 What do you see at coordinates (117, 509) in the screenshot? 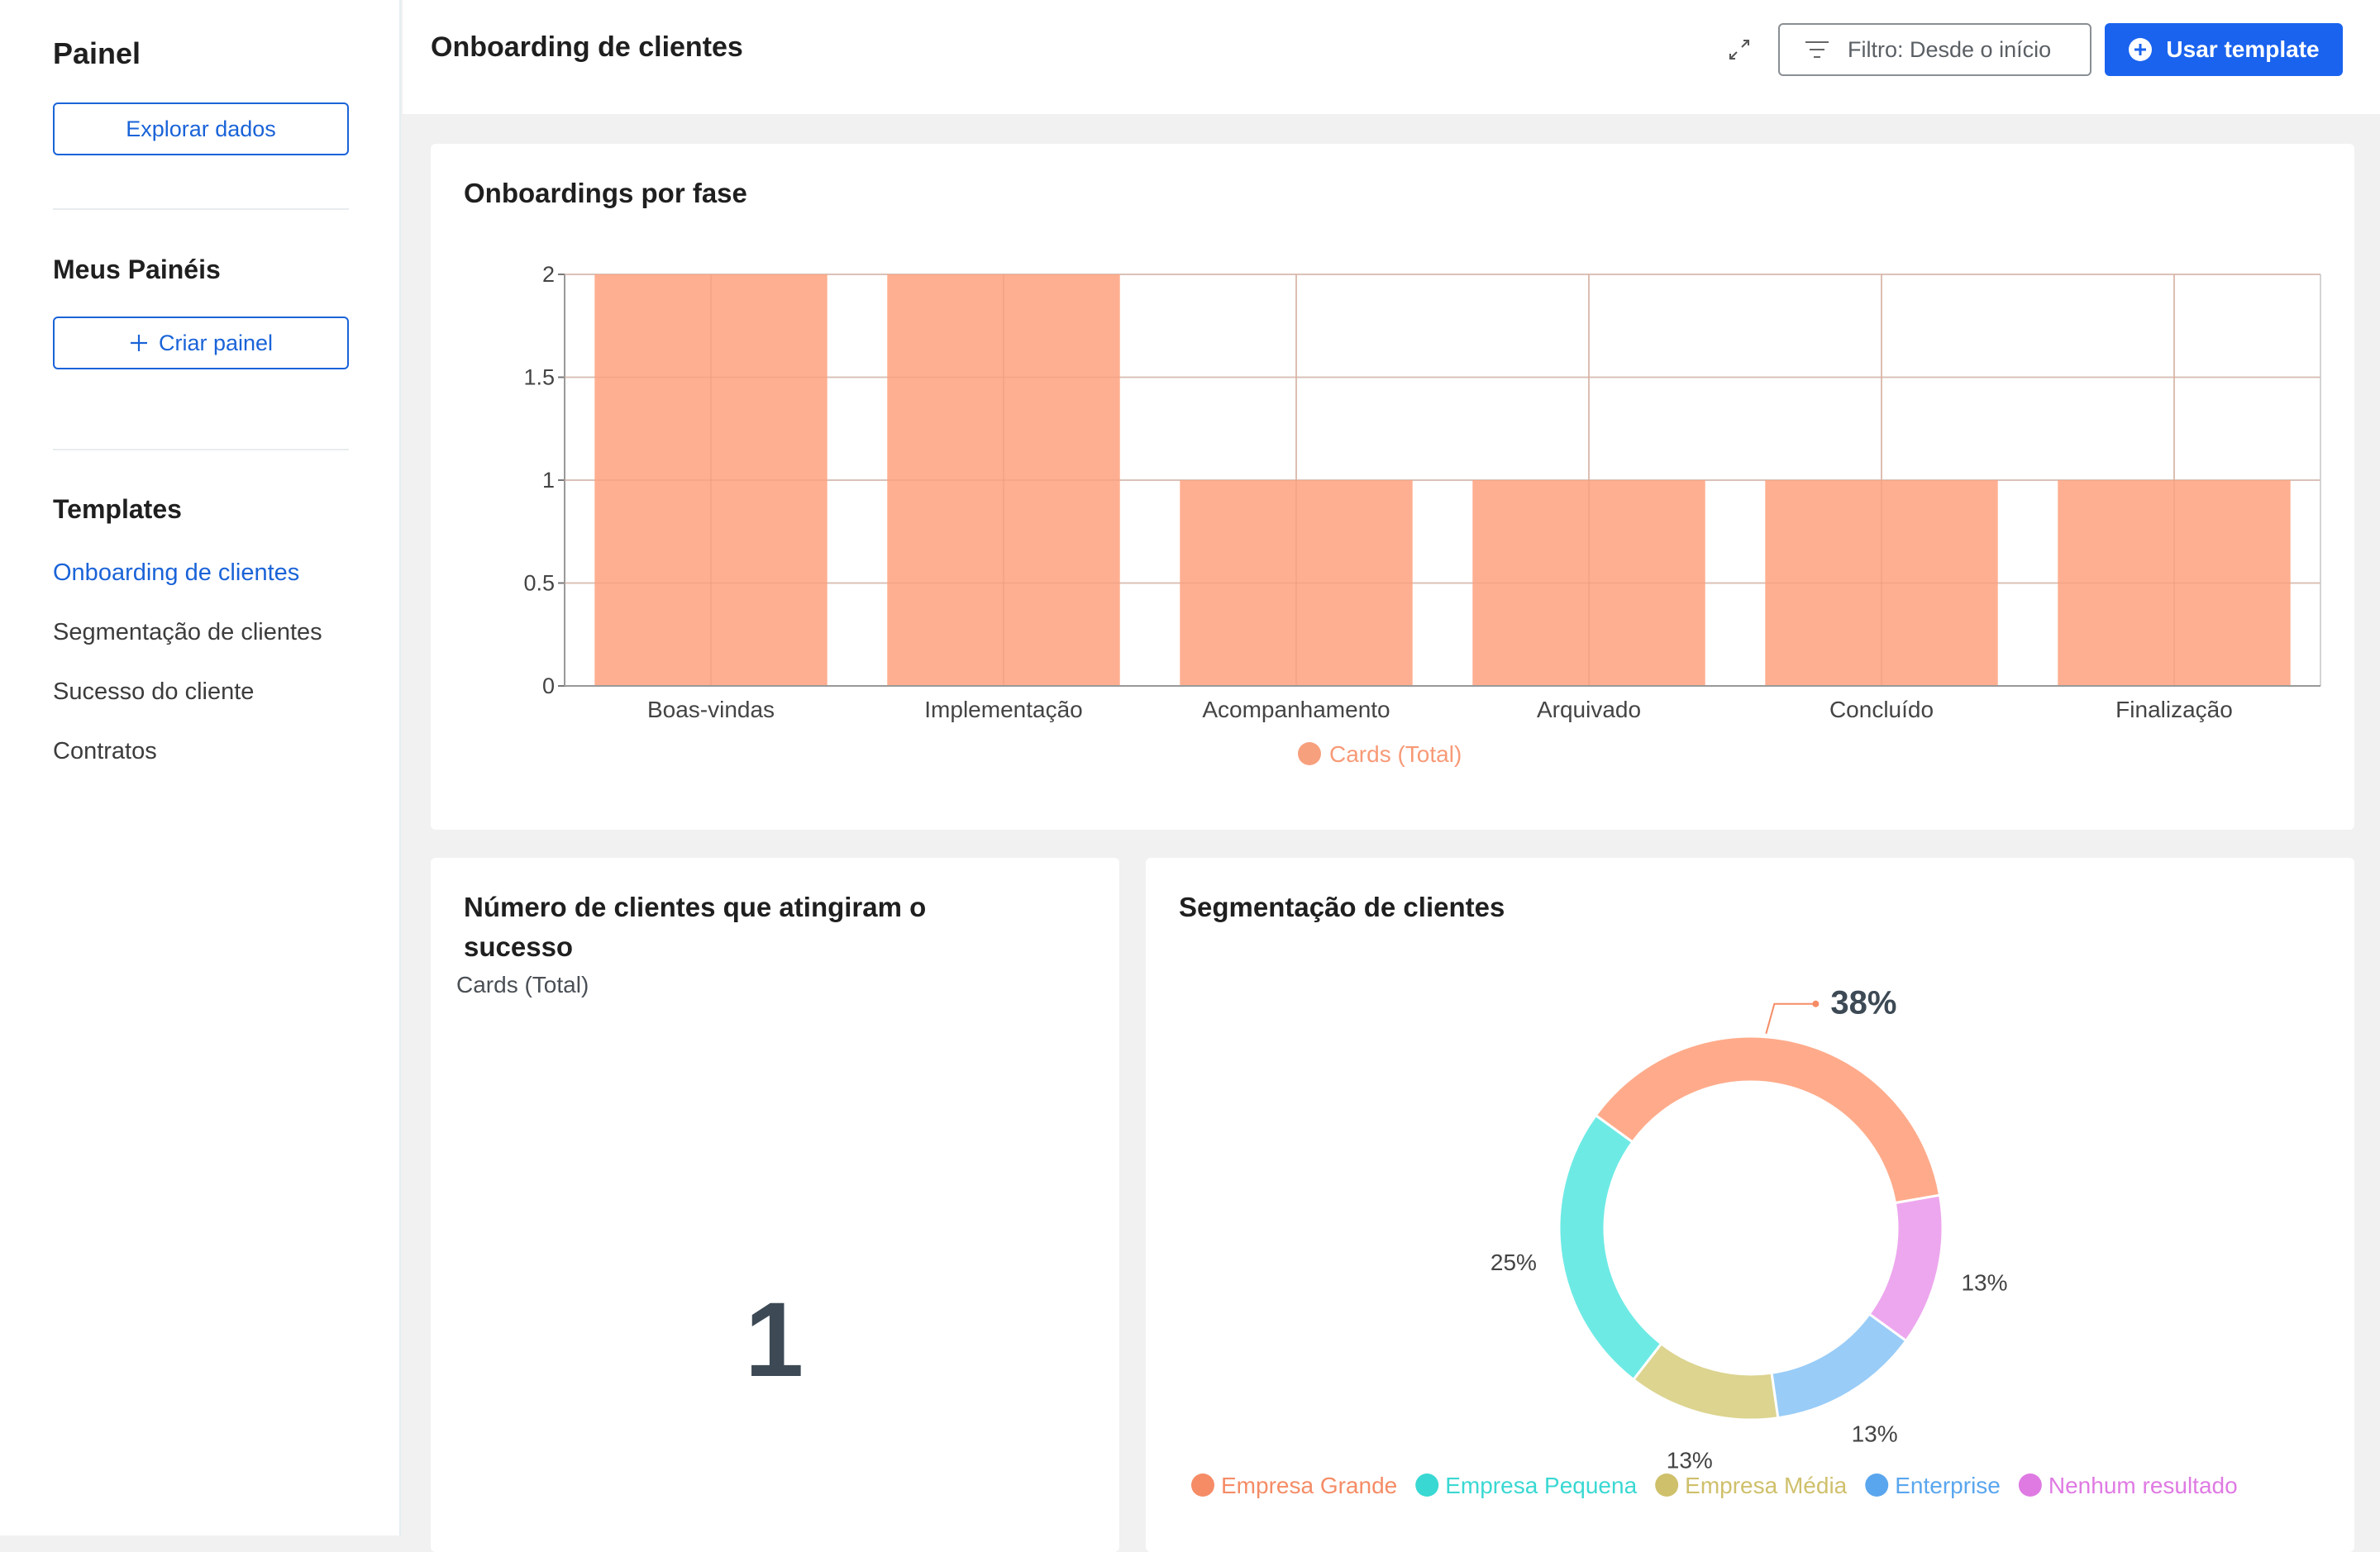
I see `templates-title: Templates` at bounding box center [117, 509].